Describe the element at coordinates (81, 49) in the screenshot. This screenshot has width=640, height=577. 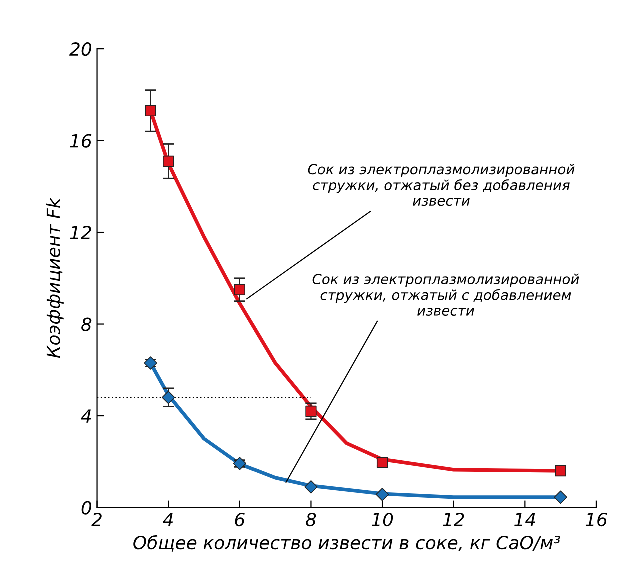
I see `y-tick-label: 20` at that location.